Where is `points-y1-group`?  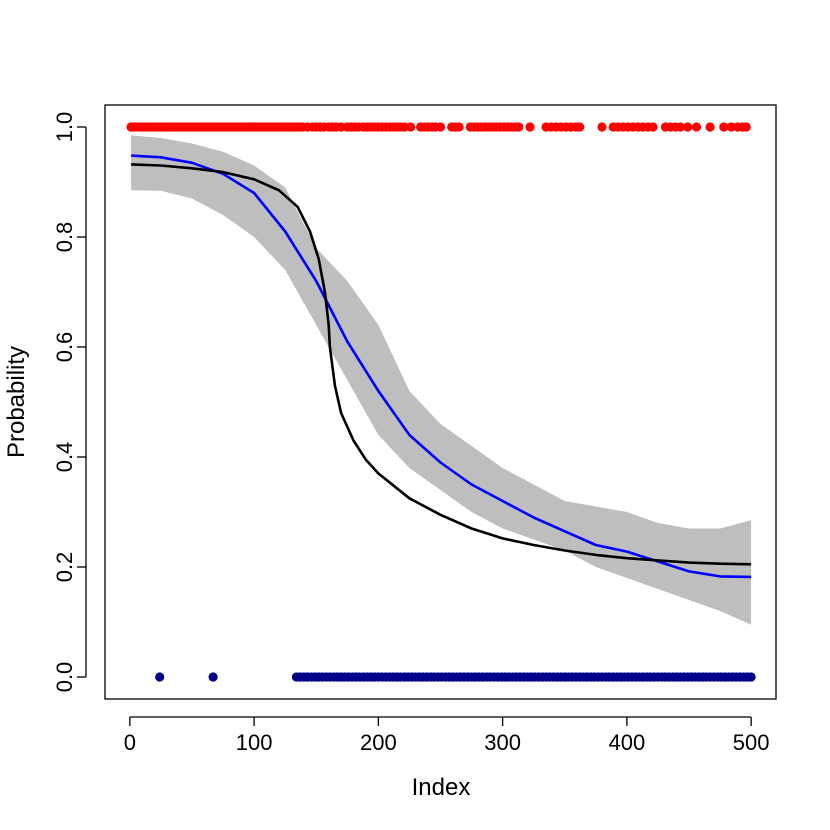
points-y1-group is located at coordinates (438, 127).